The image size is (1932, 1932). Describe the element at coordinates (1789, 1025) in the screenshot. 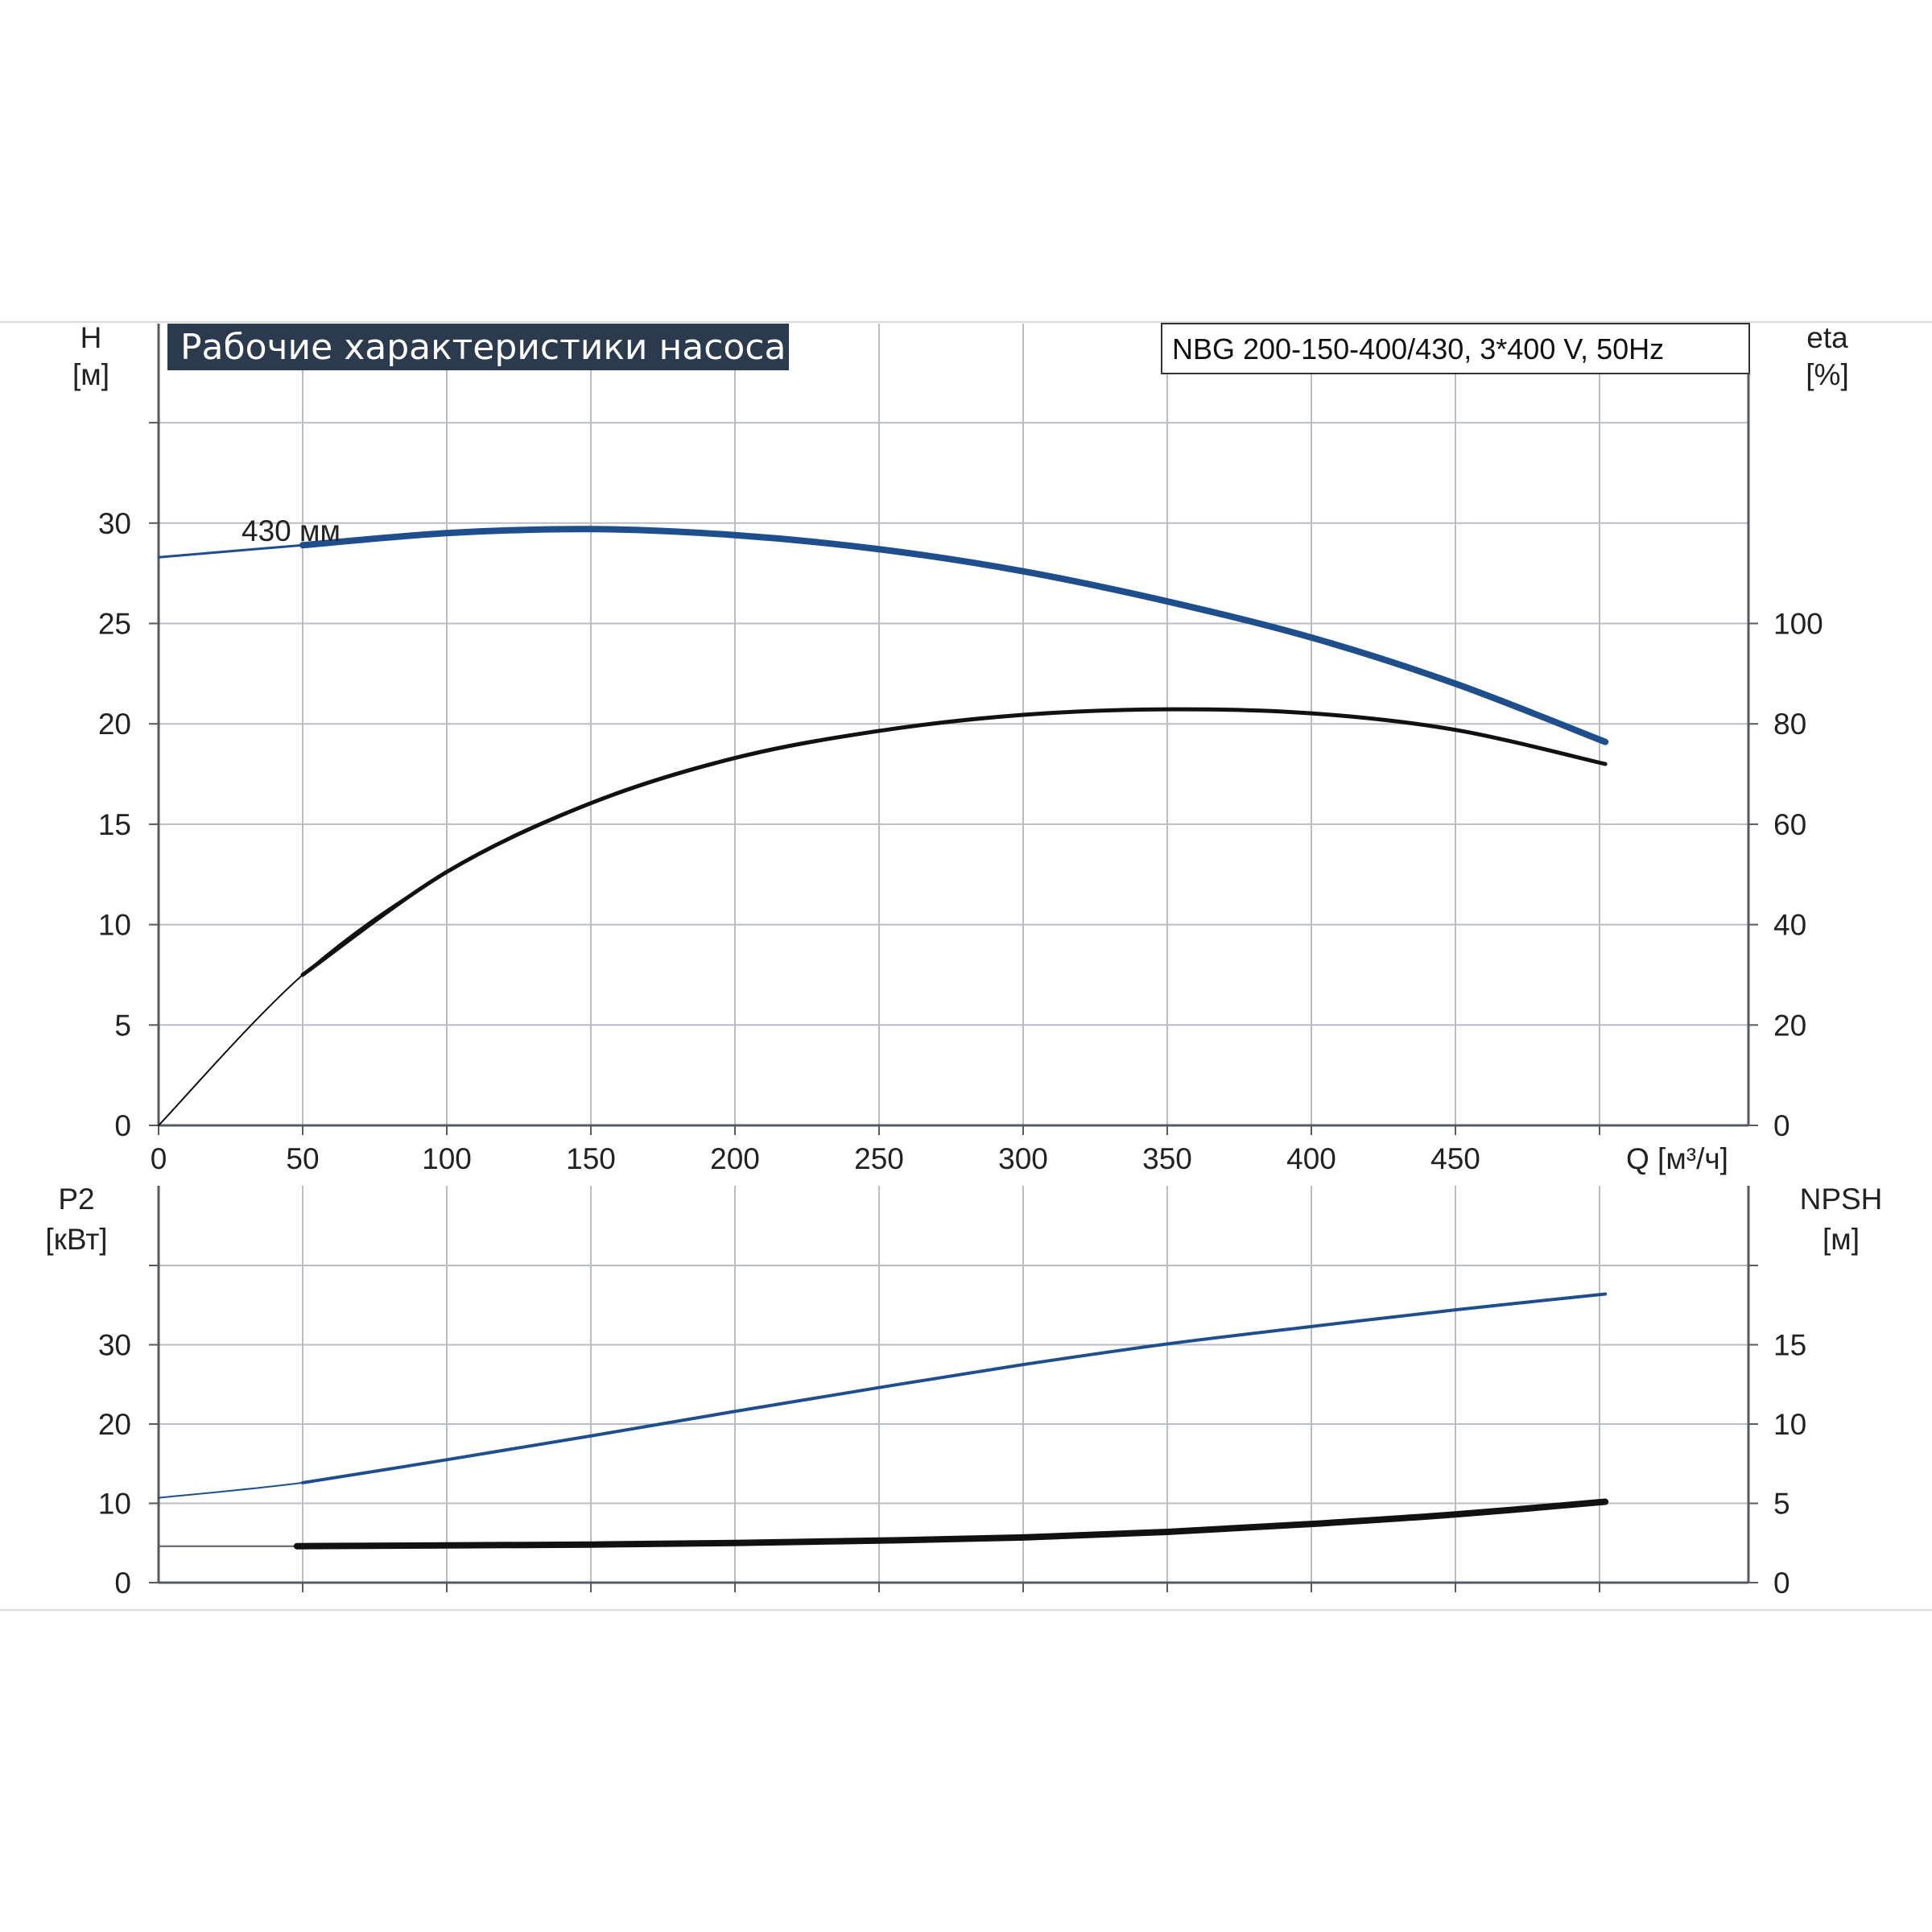

I see `eta-tick-label: 20` at that location.